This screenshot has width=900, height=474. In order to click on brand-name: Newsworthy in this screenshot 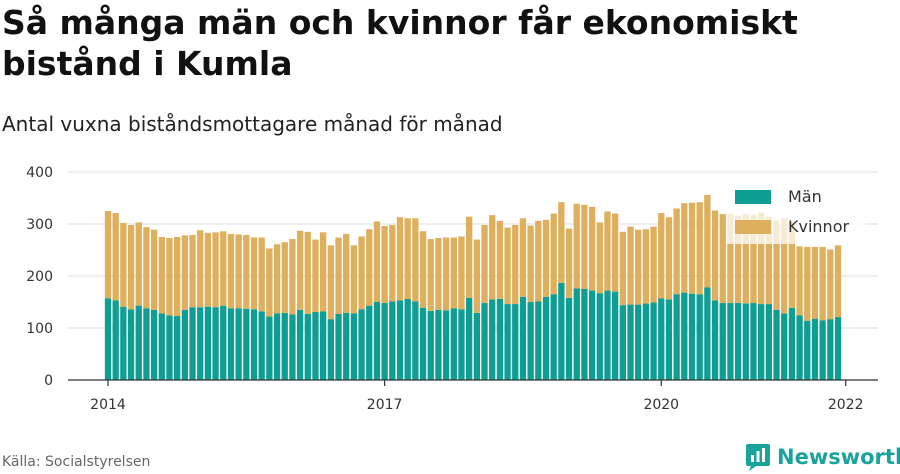, I will do `click(838, 457)`.